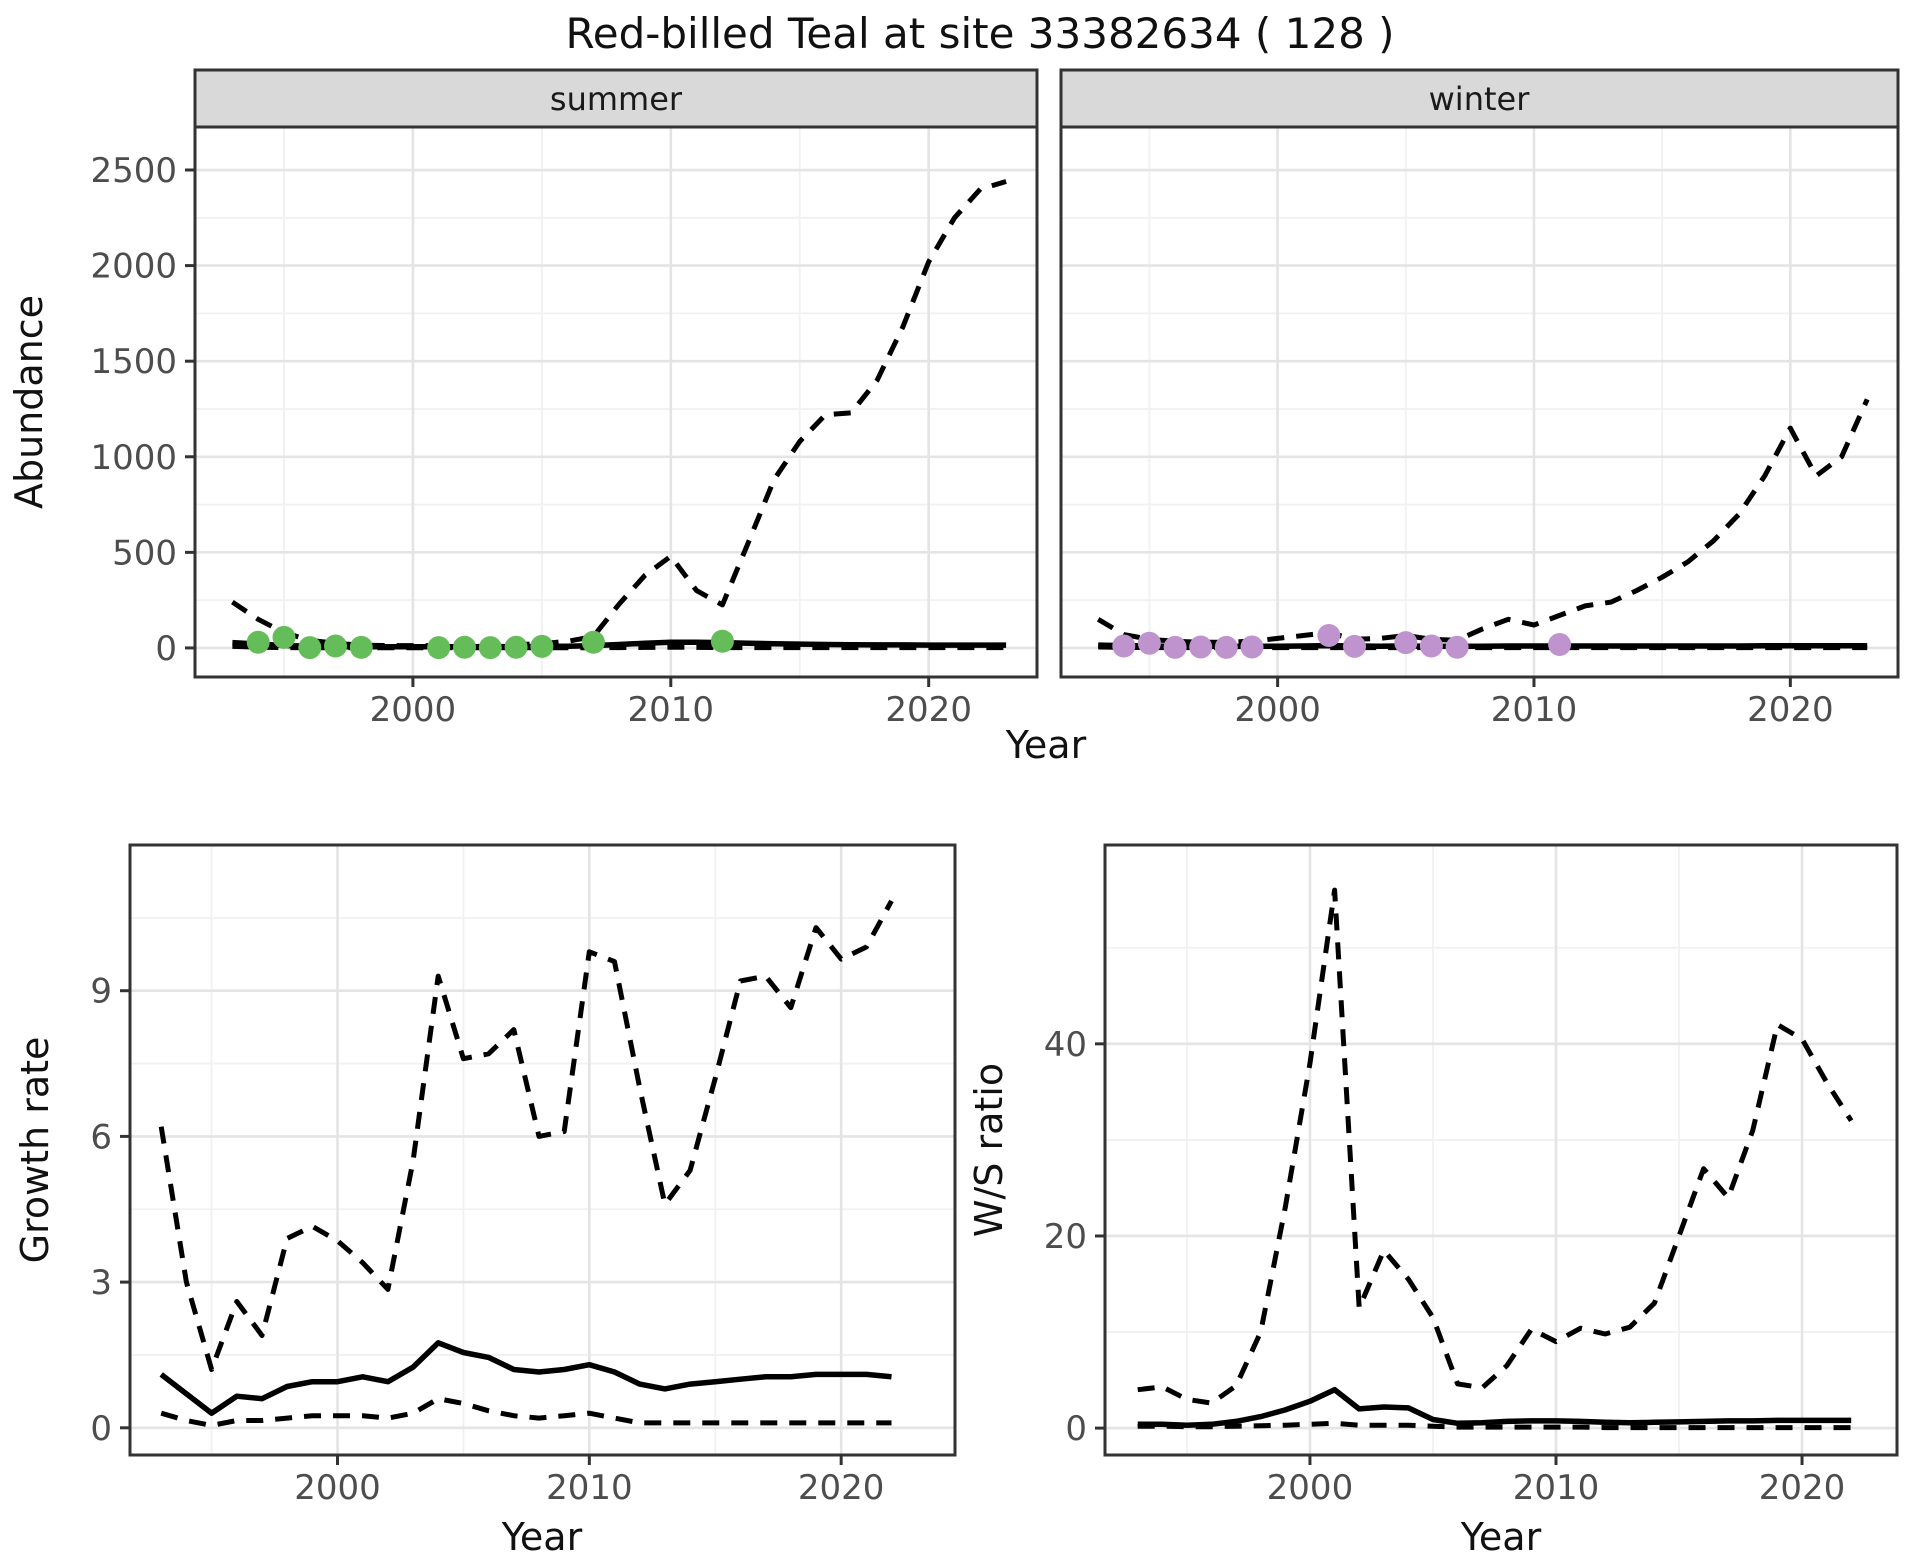  I want to click on strip-label-summer: summer, so click(616, 99).